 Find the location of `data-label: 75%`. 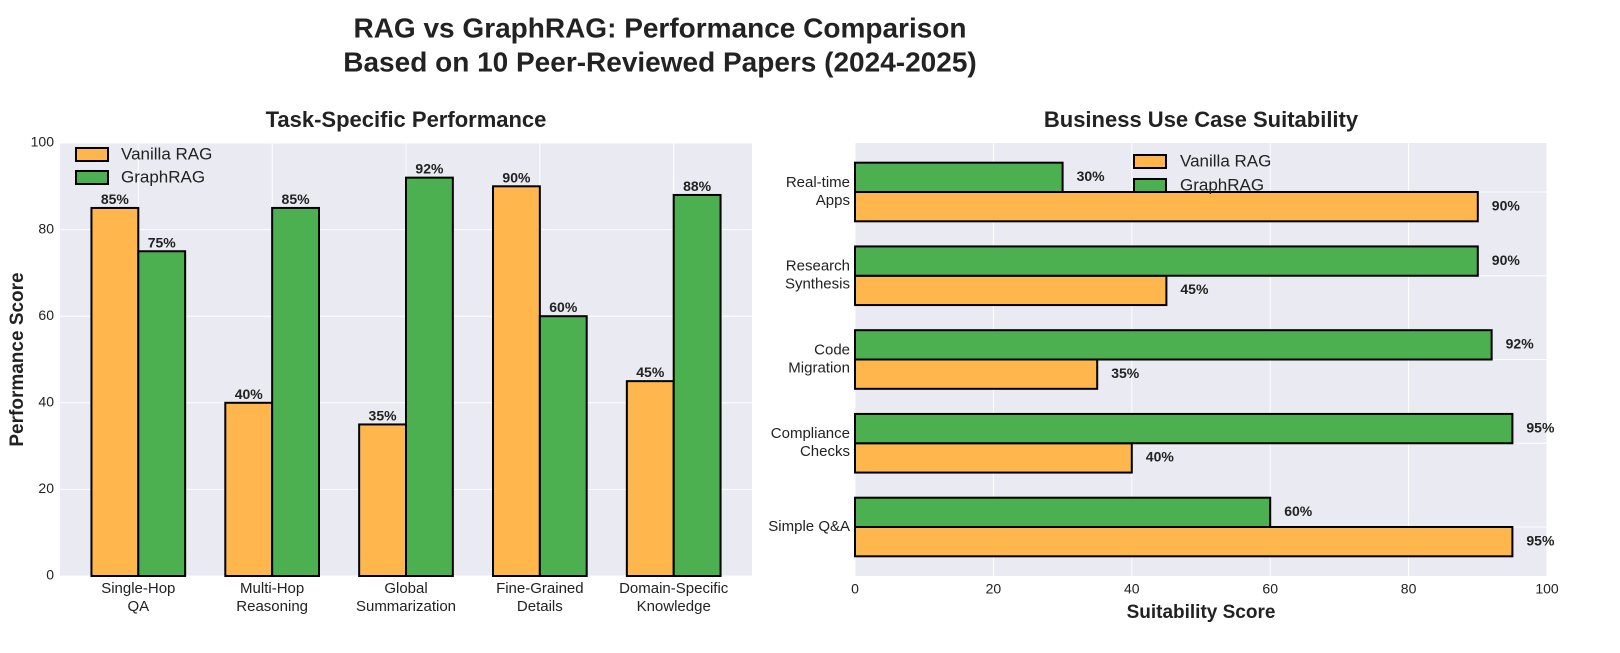

data-label: 75% is located at coordinates (162, 242).